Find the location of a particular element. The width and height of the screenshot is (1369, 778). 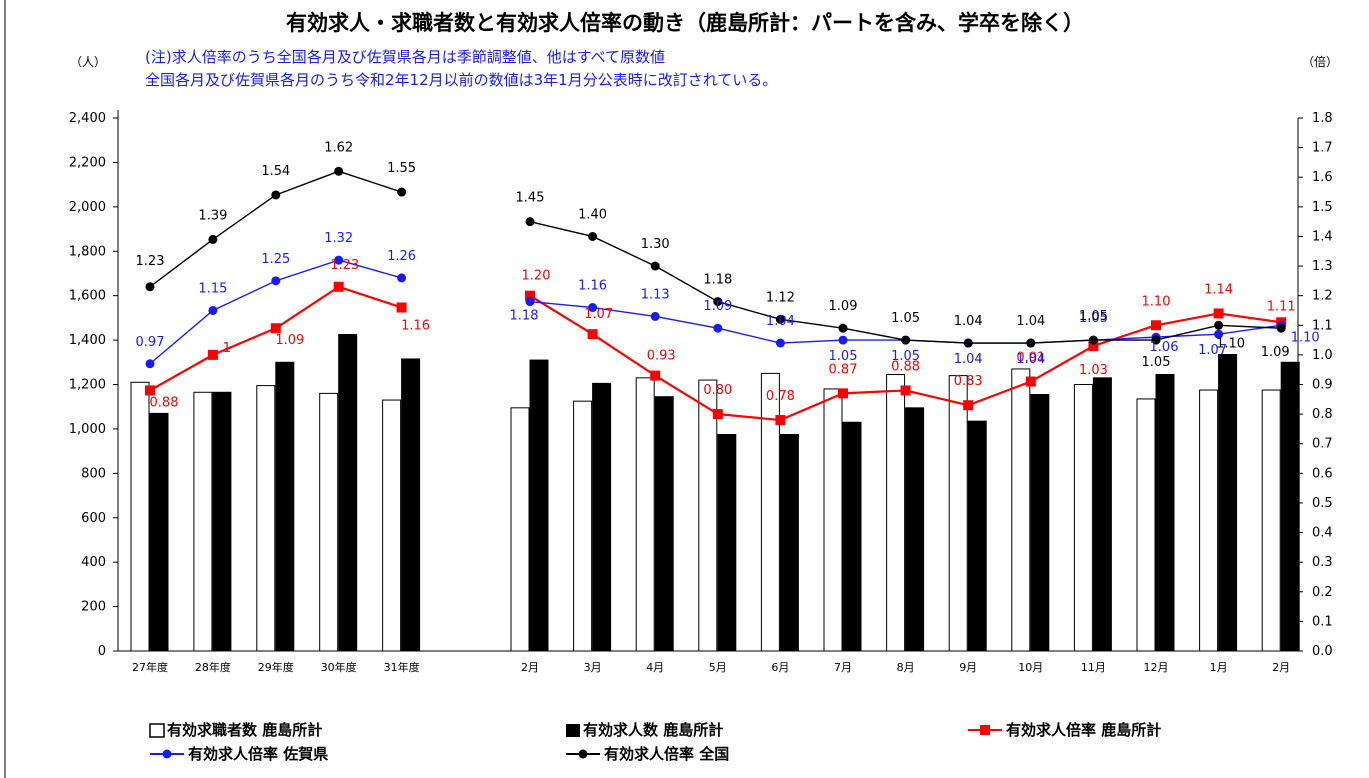

right-tick-label: 0.1 is located at coordinates (1322, 621).